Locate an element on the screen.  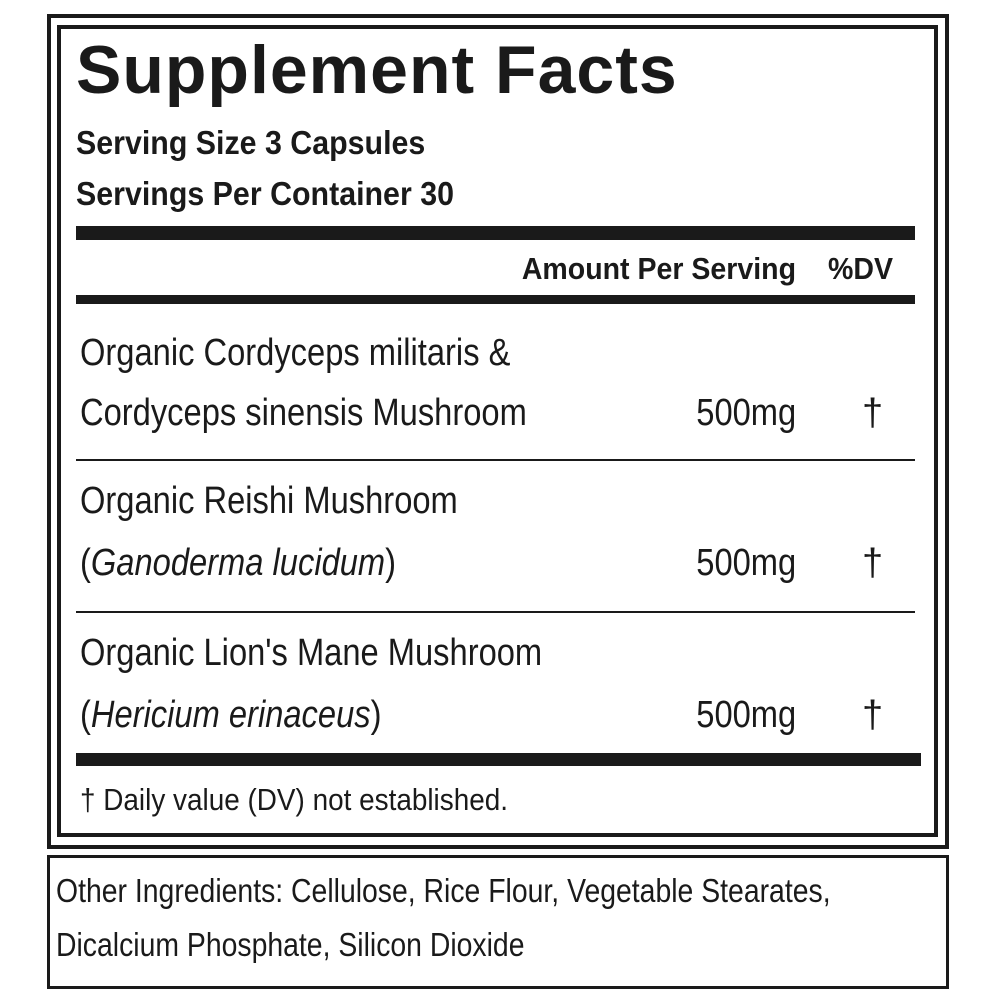
latin-name: Ganoderma lucidum is located at coordinates (238, 563).